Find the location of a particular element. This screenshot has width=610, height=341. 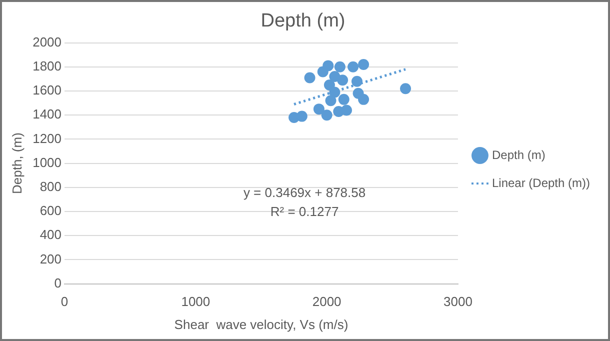

x-tick-label: 2000 is located at coordinates (327, 302).